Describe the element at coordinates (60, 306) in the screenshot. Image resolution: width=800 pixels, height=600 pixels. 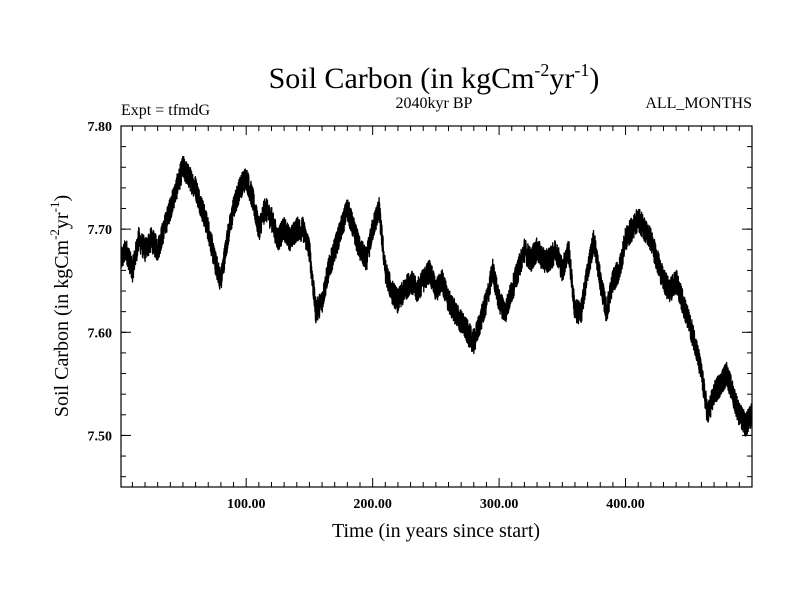
I see `y-axis-label: Soil Carbon (in kgCm-2yr-1)` at that location.